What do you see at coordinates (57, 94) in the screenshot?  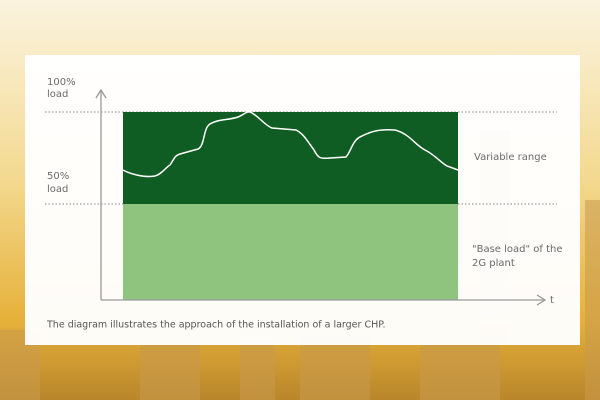 I see `y-top-label: load` at bounding box center [57, 94].